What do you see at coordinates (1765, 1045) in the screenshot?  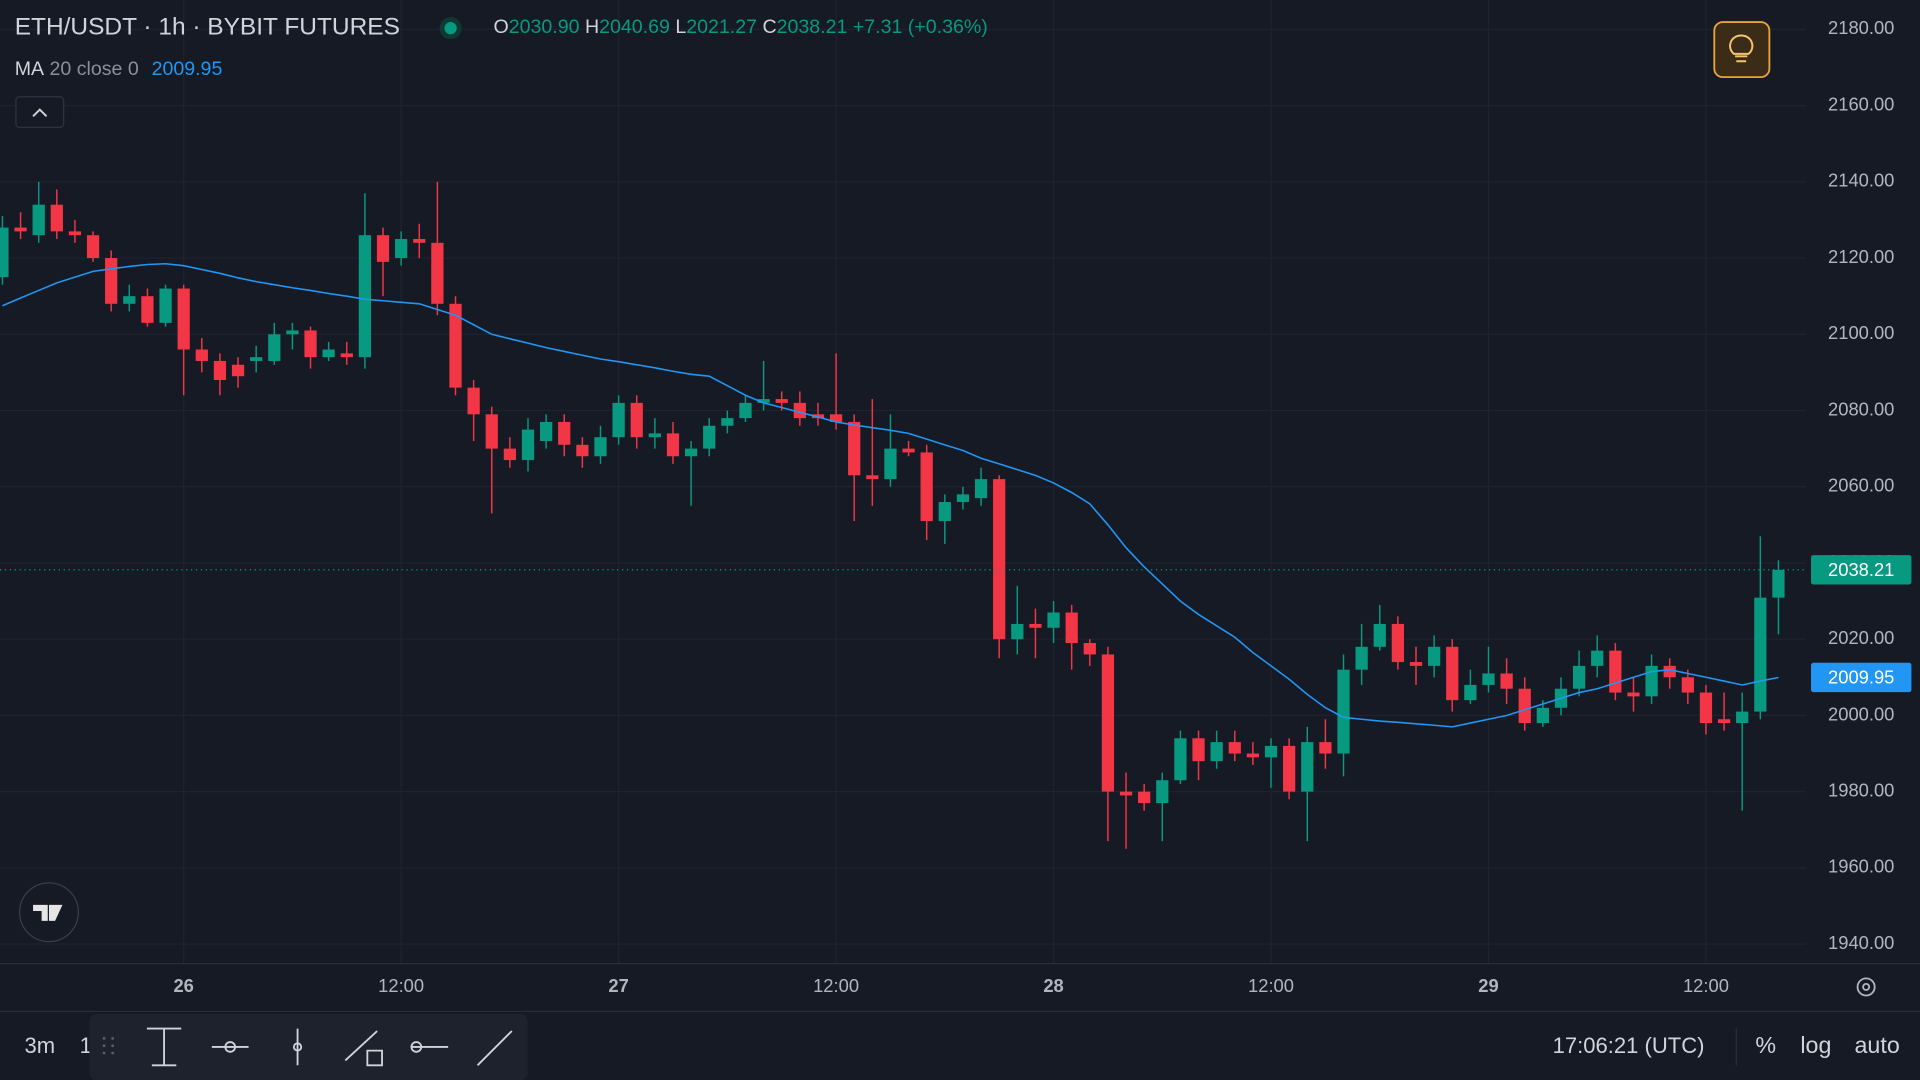 I see `percent-button: %` at bounding box center [1765, 1045].